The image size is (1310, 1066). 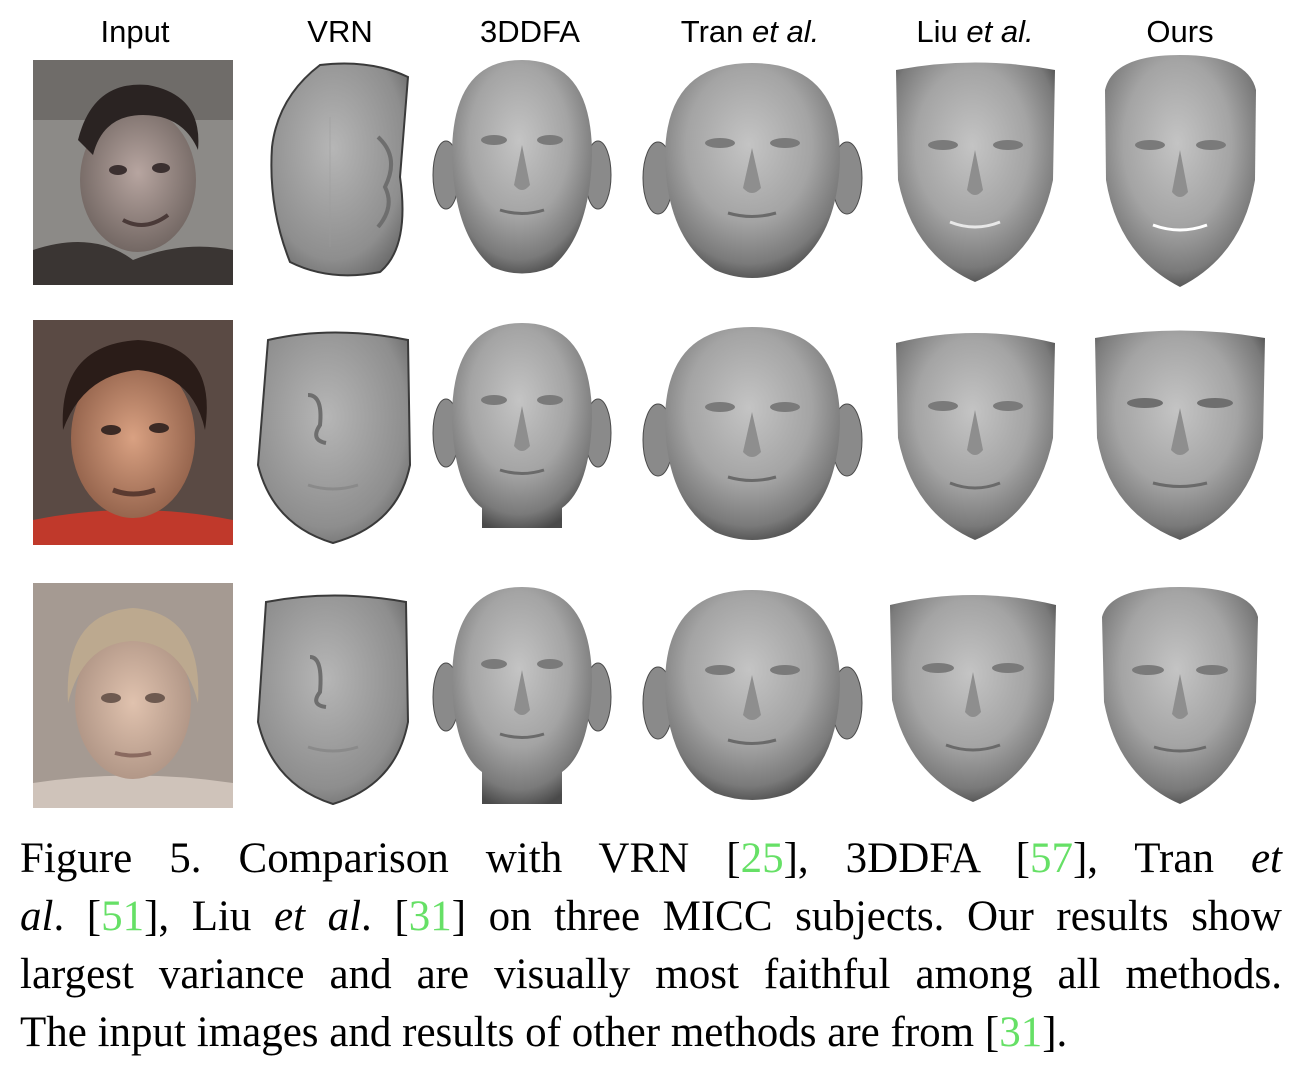 I want to click on citation-link: 25, so click(x=762, y=858).